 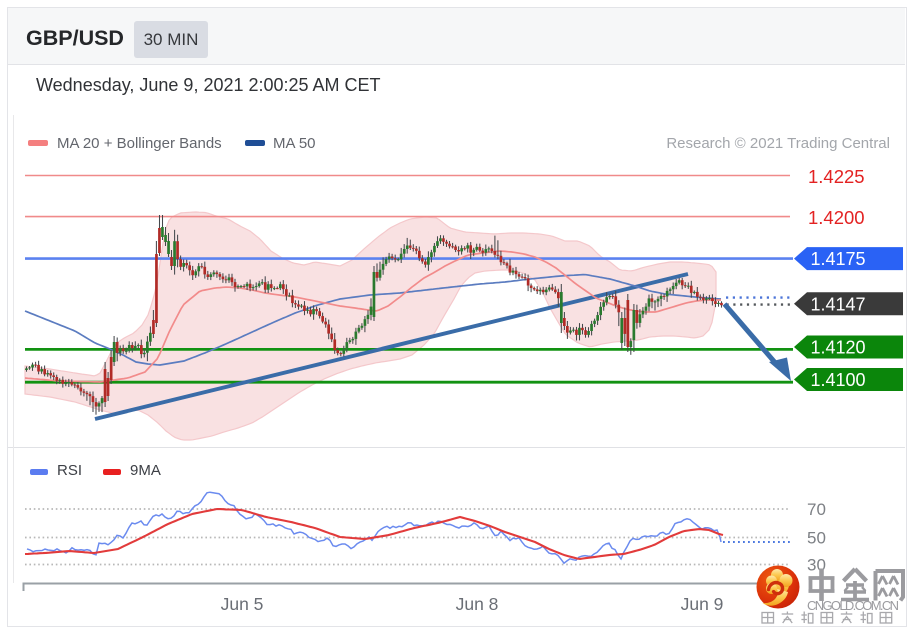 I want to click on svg-text: 1.4225, so click(x=836, y=176).